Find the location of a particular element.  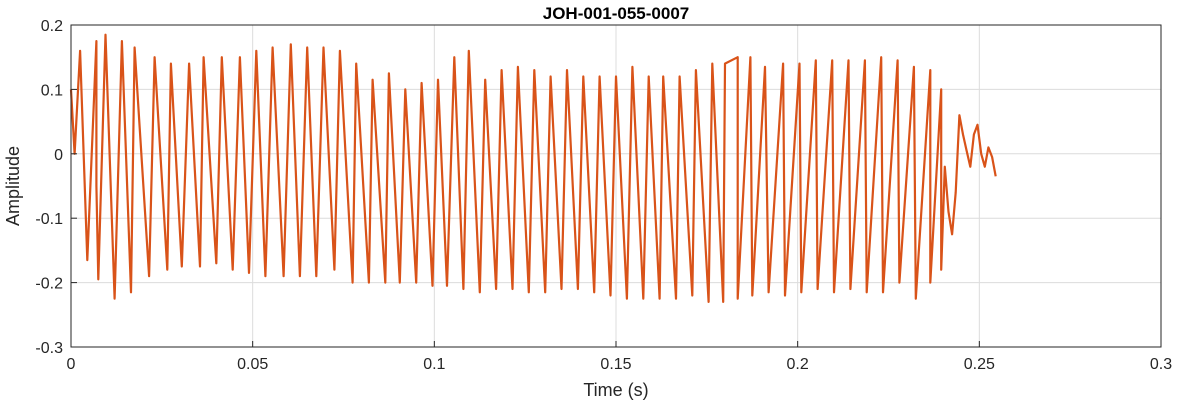

x-tick-label: 0.2 is located at coordinates (798, 364).